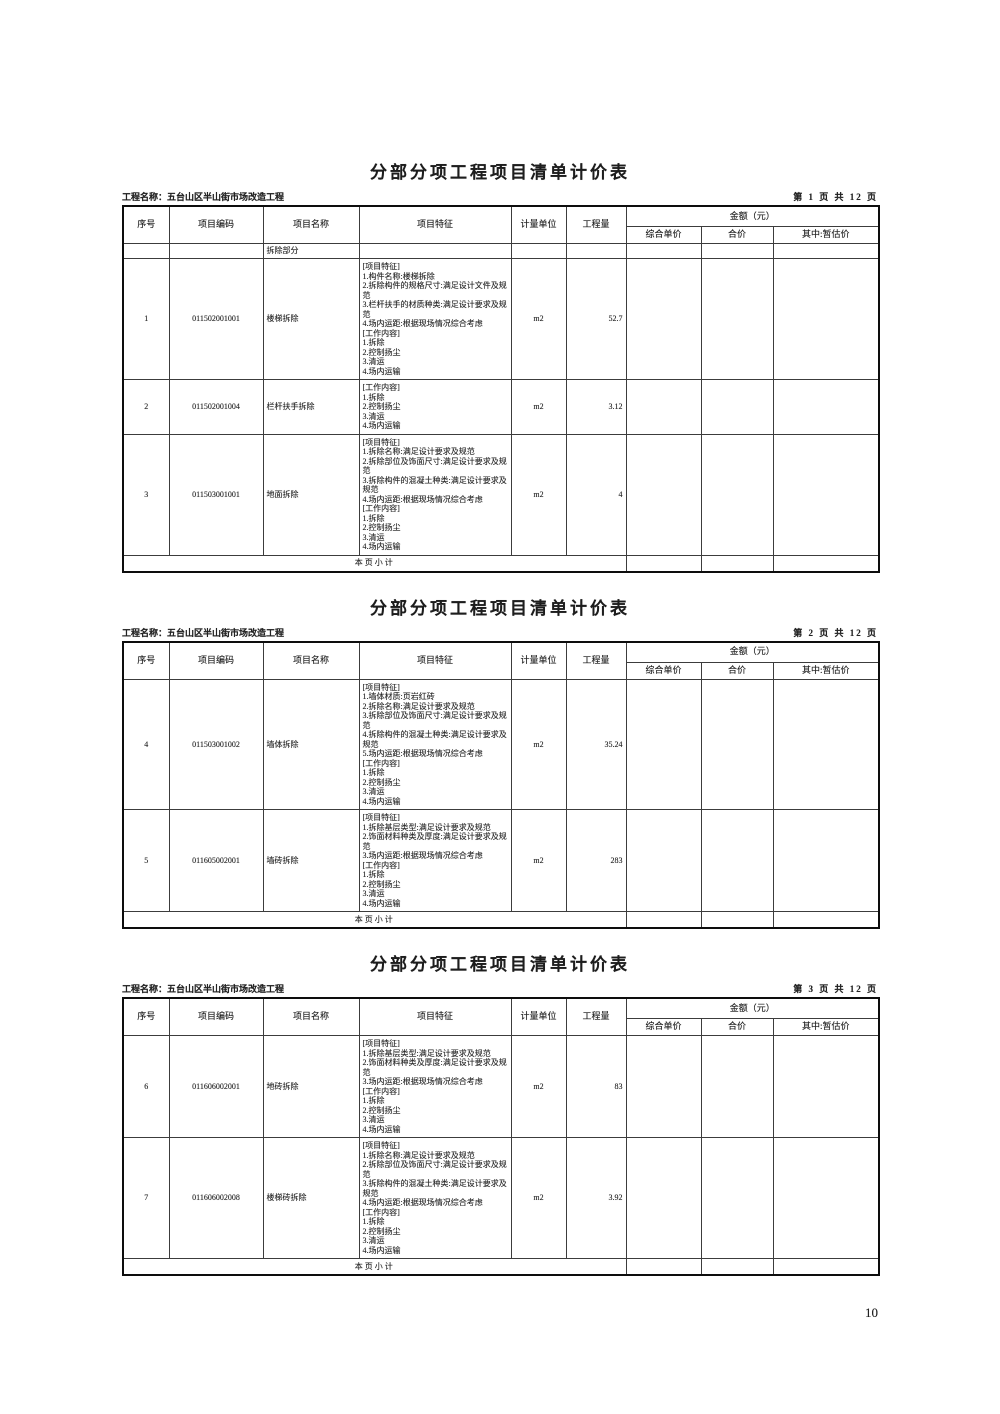 This screenshot has height=1414, width=1000. Describe the element at coordinates (146, 860) in the screenshot. I see `cell-seq: 5` at that location.